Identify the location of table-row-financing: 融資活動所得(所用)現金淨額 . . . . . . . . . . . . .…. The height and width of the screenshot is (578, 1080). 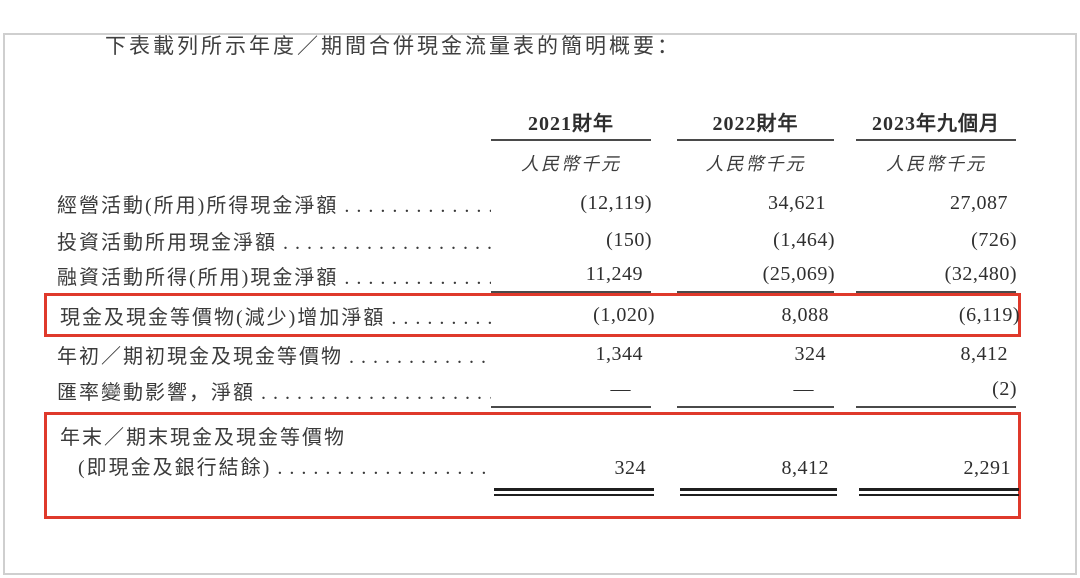
(537, 275).